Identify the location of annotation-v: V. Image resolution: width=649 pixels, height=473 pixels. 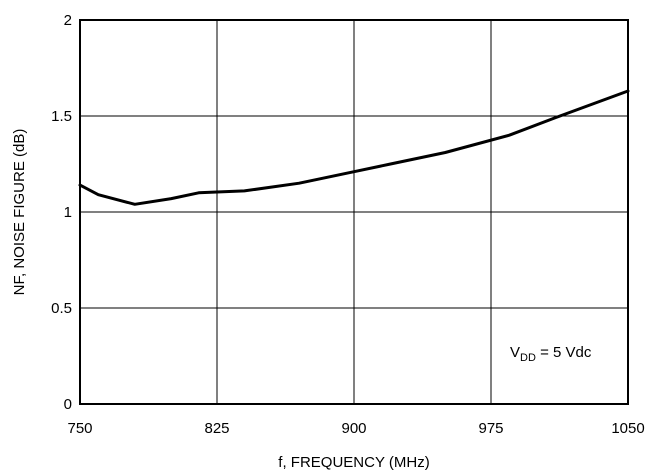
(515, 352).